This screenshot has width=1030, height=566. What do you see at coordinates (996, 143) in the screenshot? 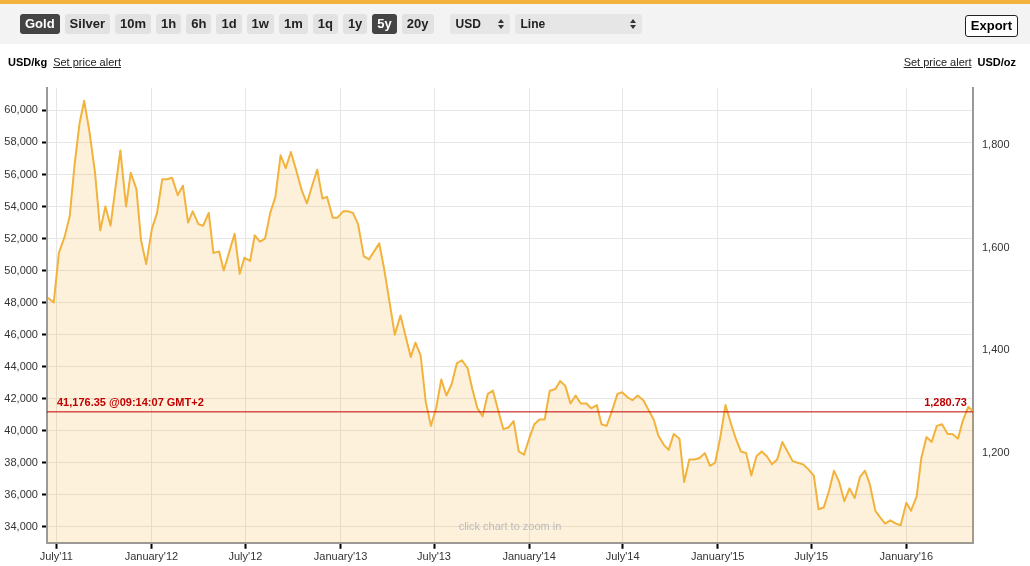
I see `y2-tick-label: 1,800` at bounding box center [996, 143].